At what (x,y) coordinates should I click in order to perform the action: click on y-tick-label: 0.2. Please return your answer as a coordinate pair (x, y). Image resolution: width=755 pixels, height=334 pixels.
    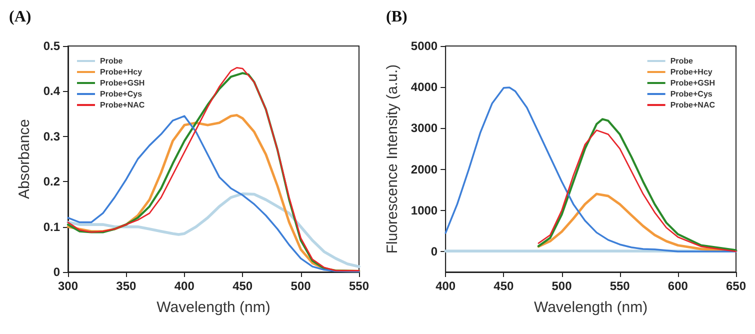
    Looking at the image, I should click on (51, 181).